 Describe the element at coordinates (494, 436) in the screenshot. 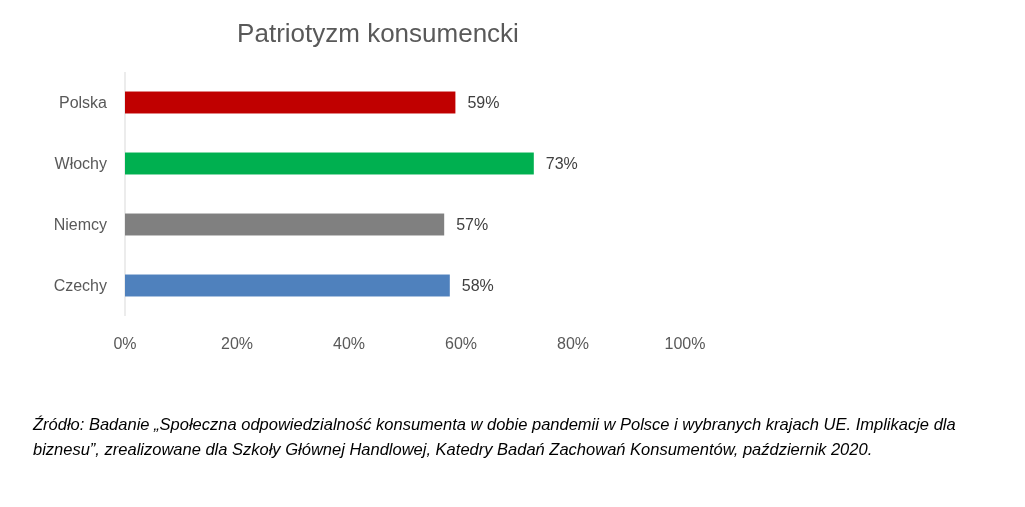

I see `text: Źródło: Badanie „Społeczna odpowiedzialność konsumenta w dobie pandemii w Polsce i wybranych krajach UE. Implikacje dla biznesu”, zrealizowane dla Szkoły Głównej Handlowej, Katedry Badań Zachowań Konsumentów, październik 2020.` at that location.